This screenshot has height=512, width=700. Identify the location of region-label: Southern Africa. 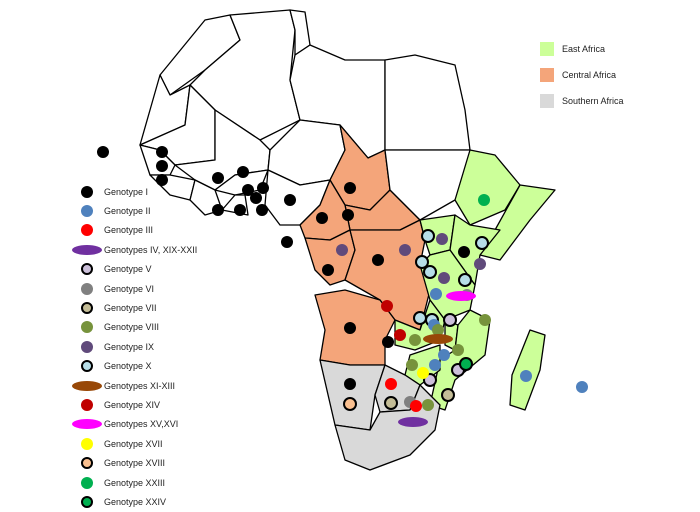
(593, 101).